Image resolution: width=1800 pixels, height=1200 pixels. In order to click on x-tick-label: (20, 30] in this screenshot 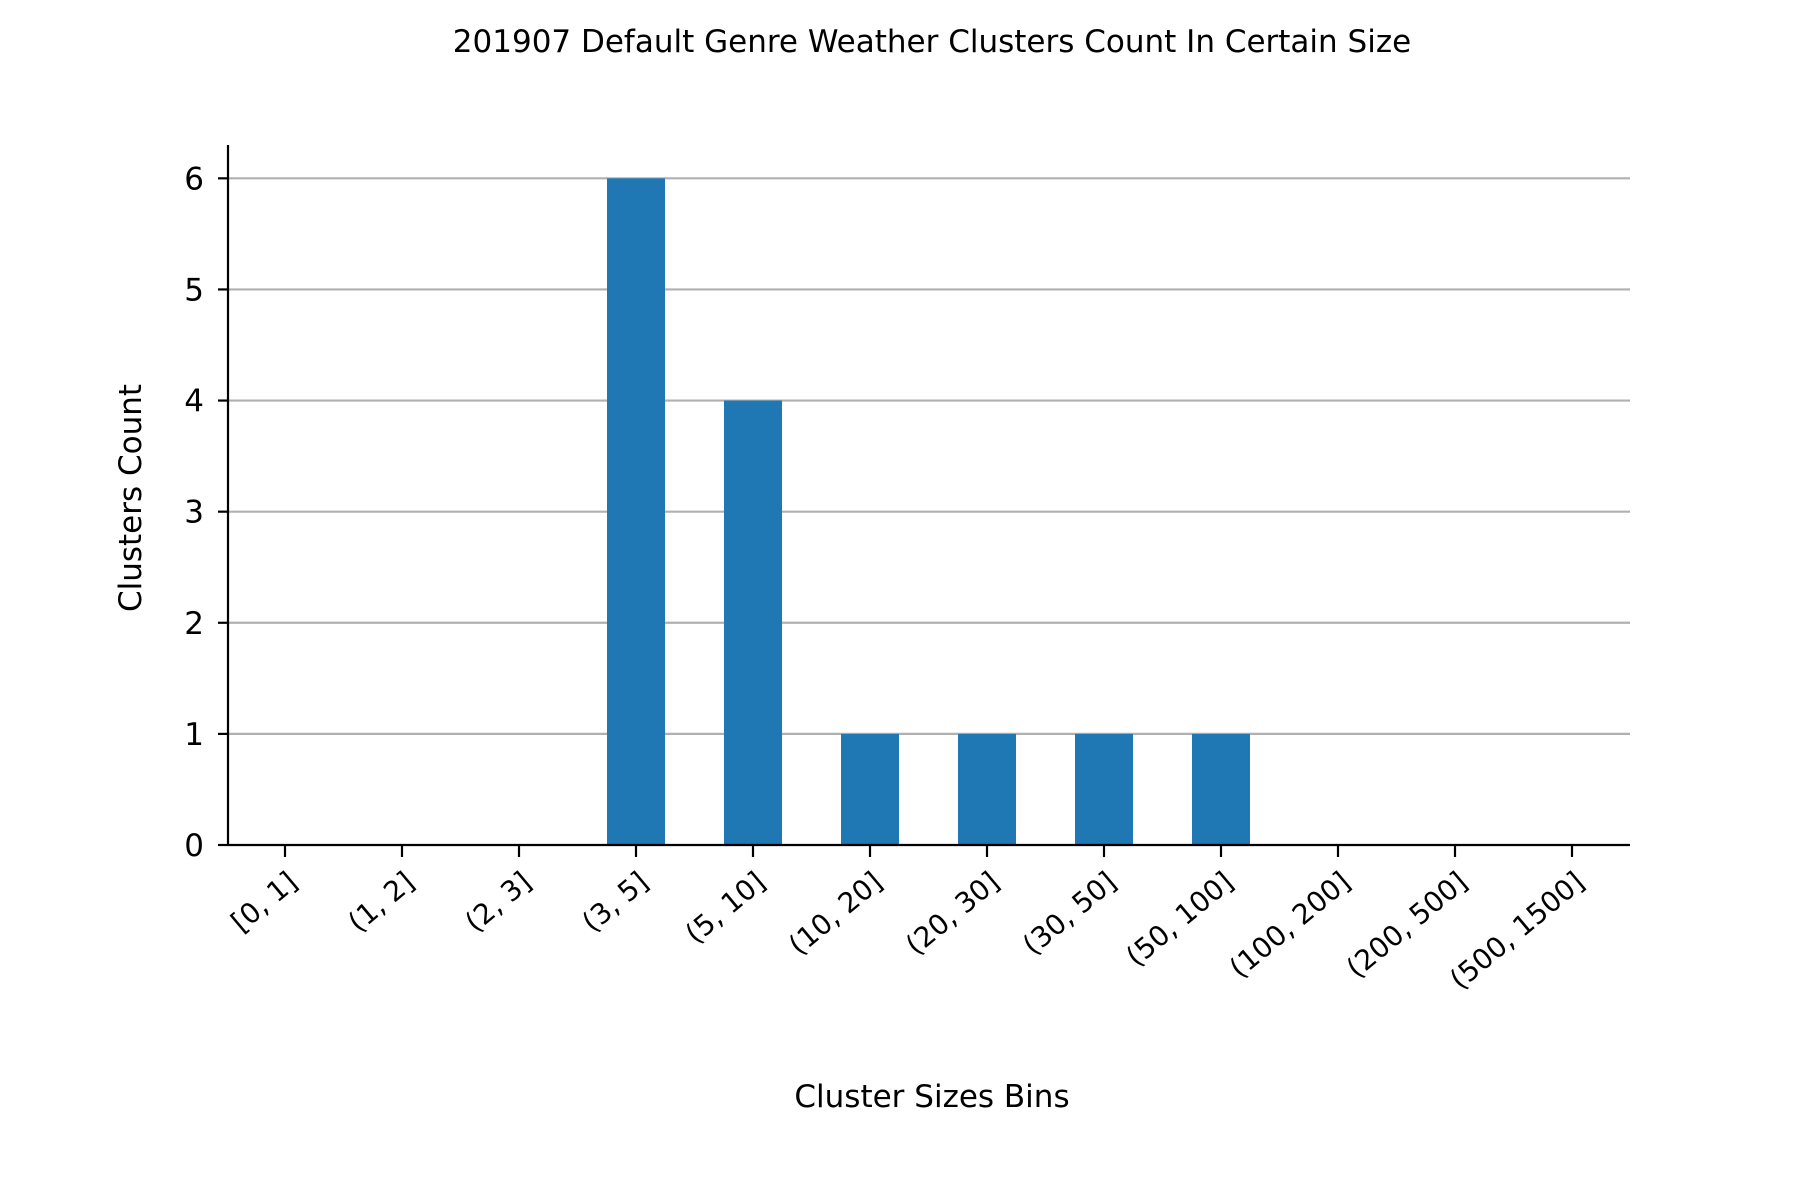, I will do `click(952, 913)`.